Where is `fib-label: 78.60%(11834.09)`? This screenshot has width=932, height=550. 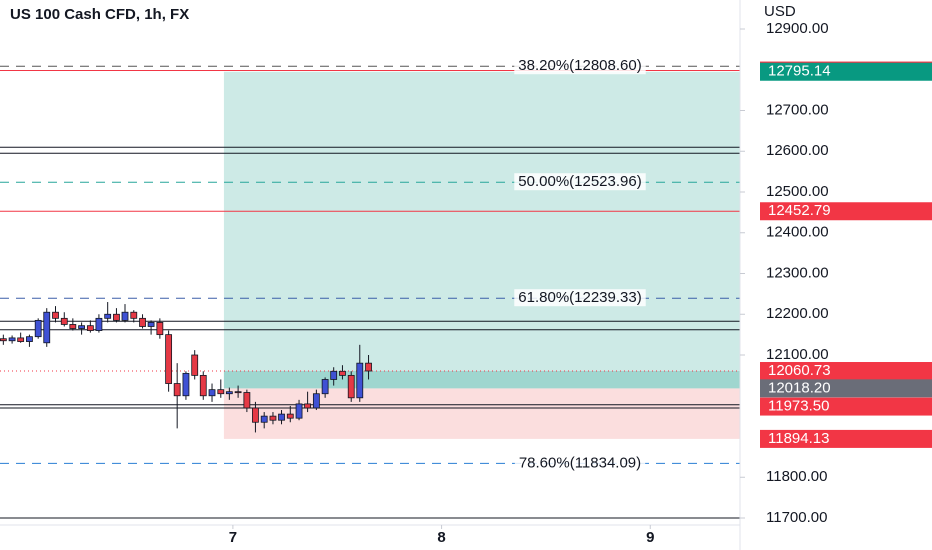 fib-label: 78.60%(11834.09) is located at coordinates (580, 462).